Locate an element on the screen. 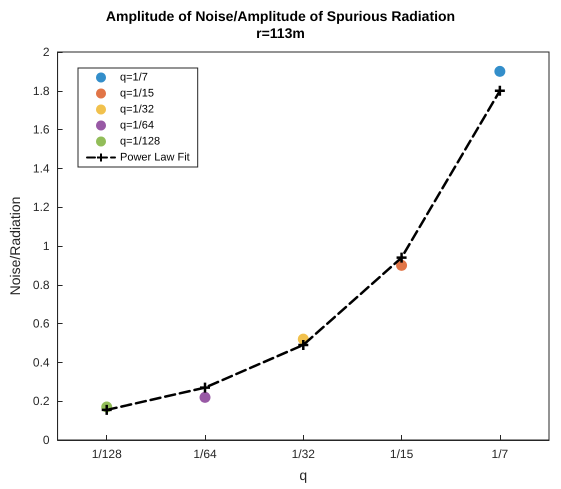 The height and width of the screenshot is (489, 561). y-tick-label: 1.8 is located at coordinates (41, 91).